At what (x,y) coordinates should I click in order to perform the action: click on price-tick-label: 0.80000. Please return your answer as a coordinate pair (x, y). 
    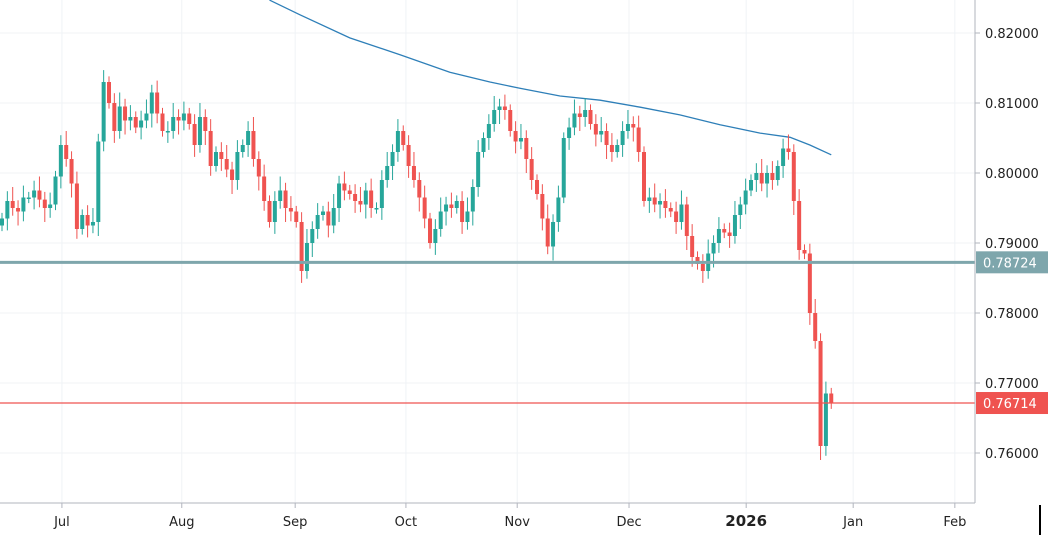
    Looking at the image, I should click on (1012, 174).